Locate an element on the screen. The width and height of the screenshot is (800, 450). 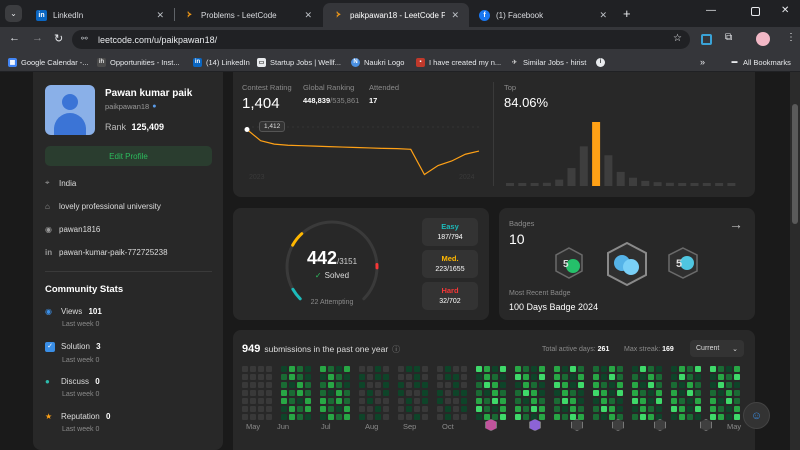
info-icon: i is located at coordinates (602, 62).